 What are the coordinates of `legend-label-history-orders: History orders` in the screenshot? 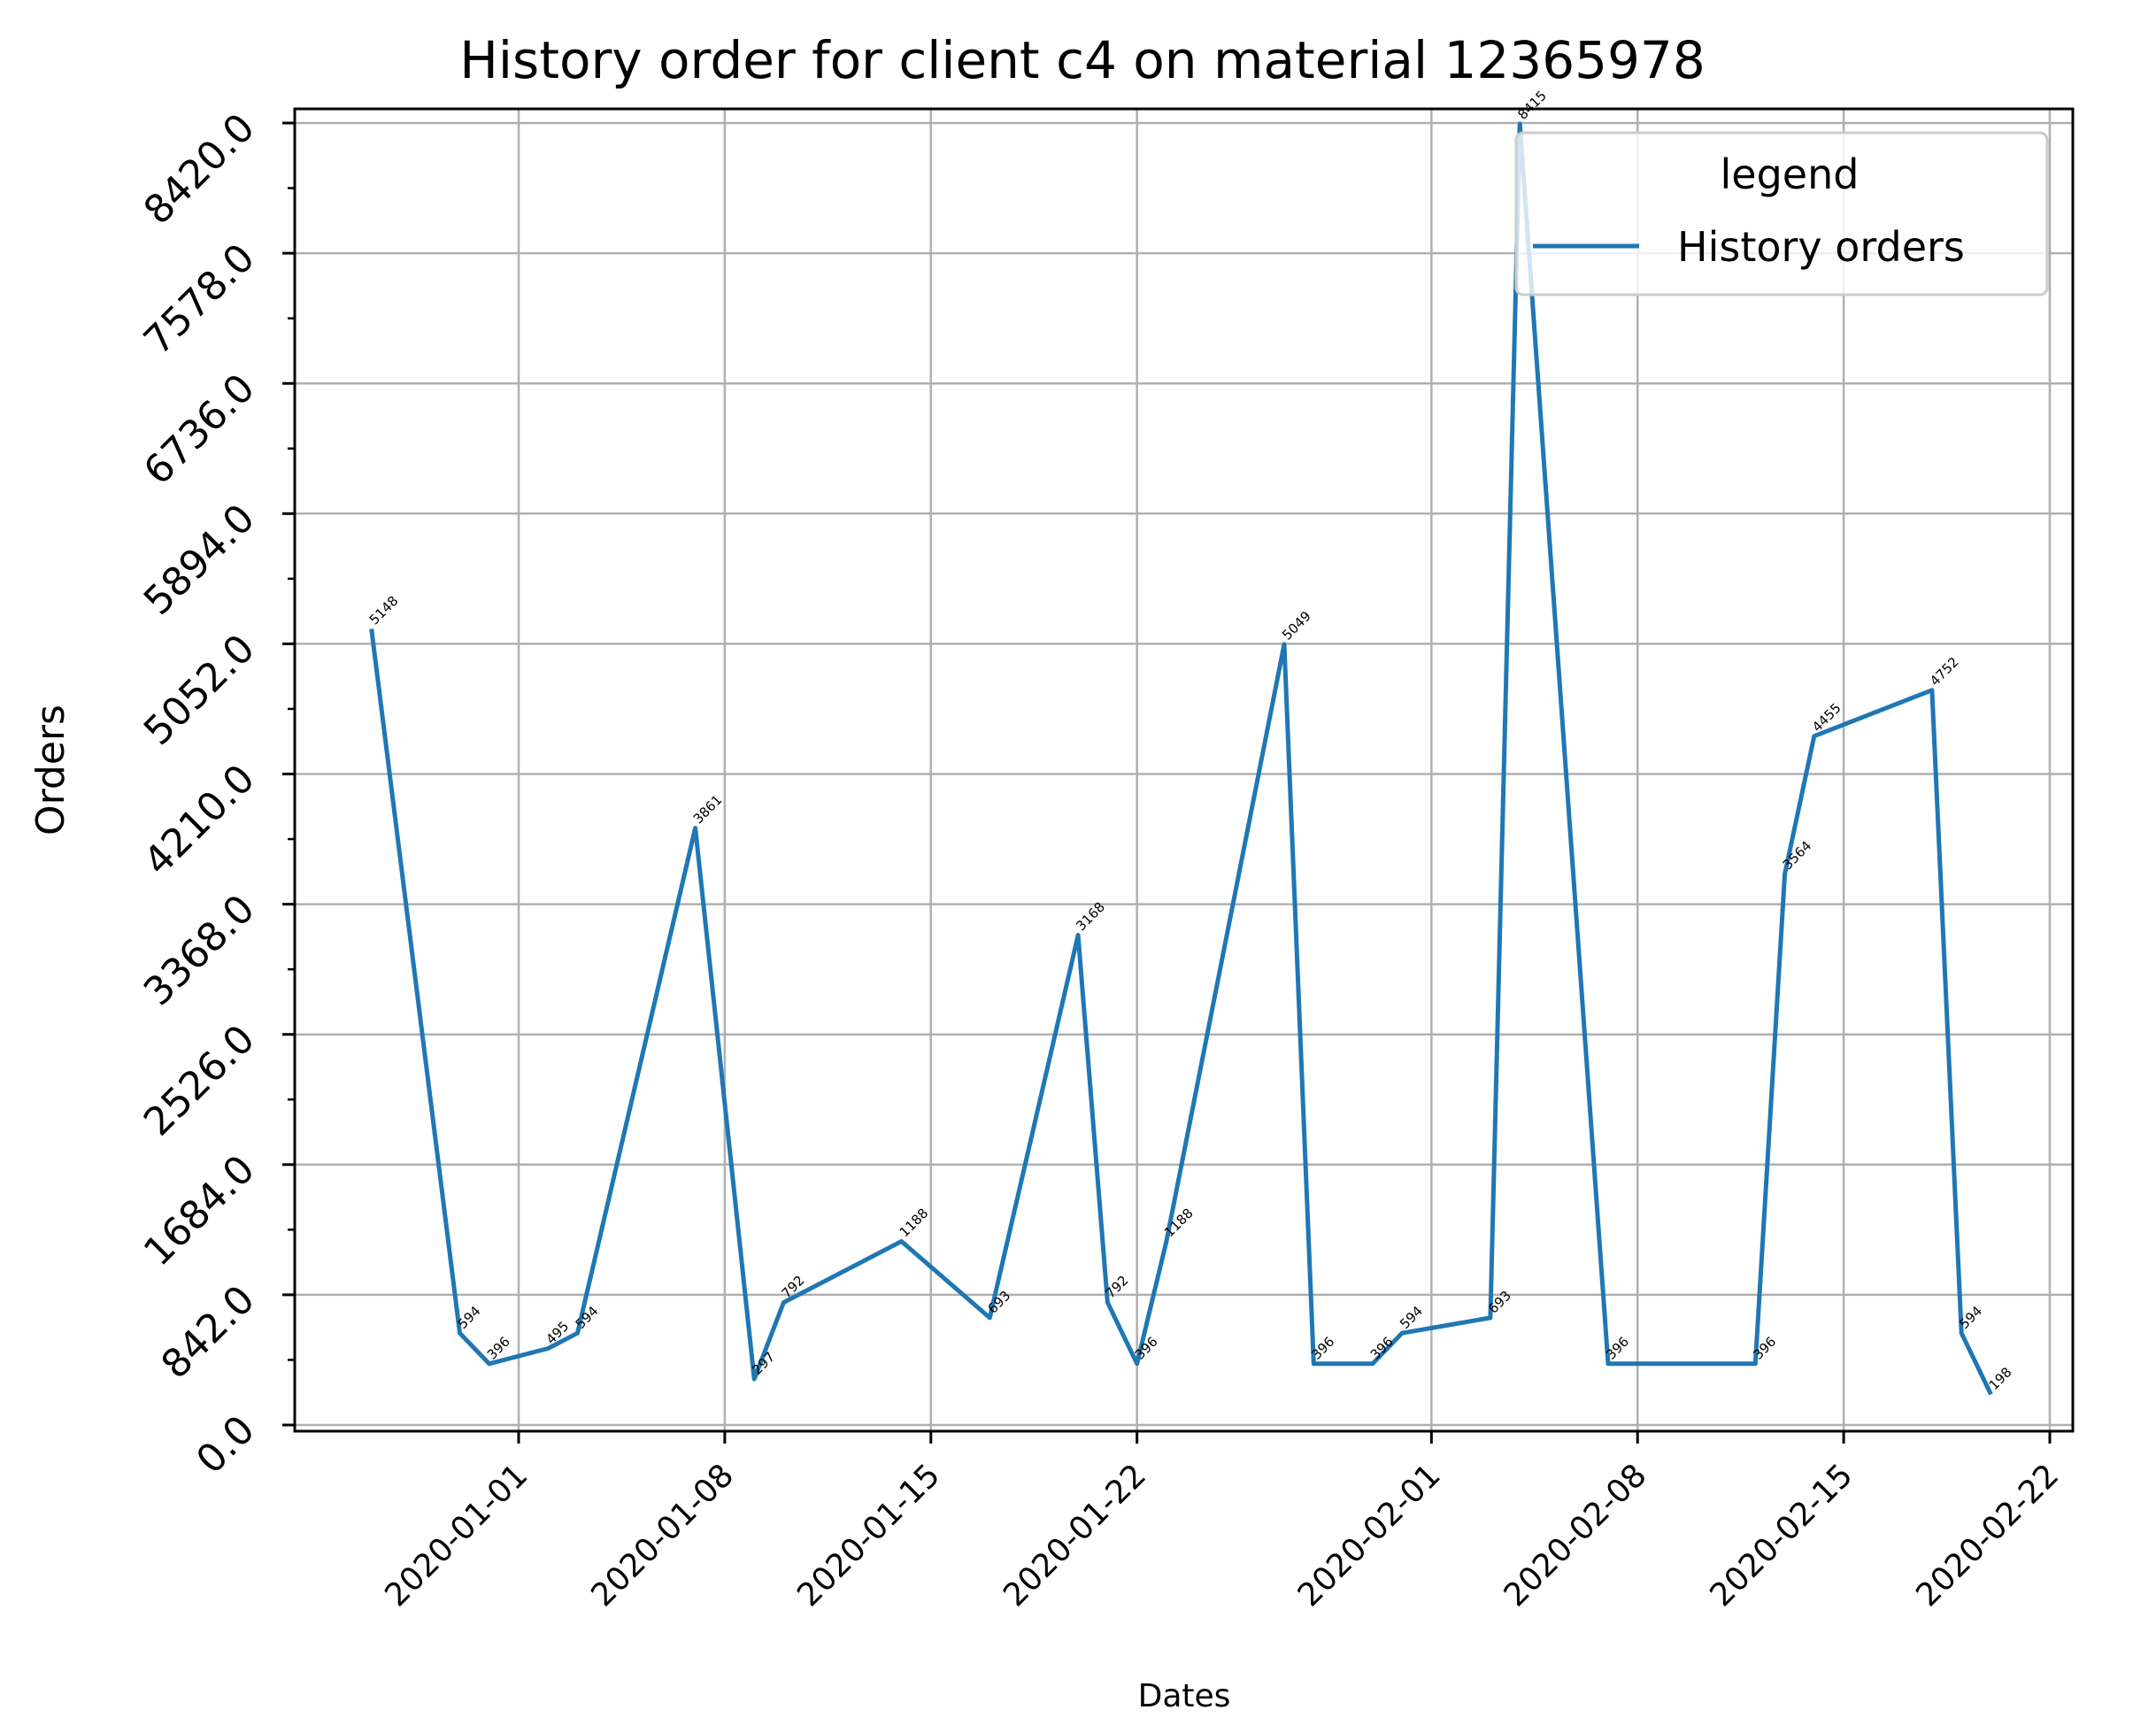 It's located at (1821, 247).